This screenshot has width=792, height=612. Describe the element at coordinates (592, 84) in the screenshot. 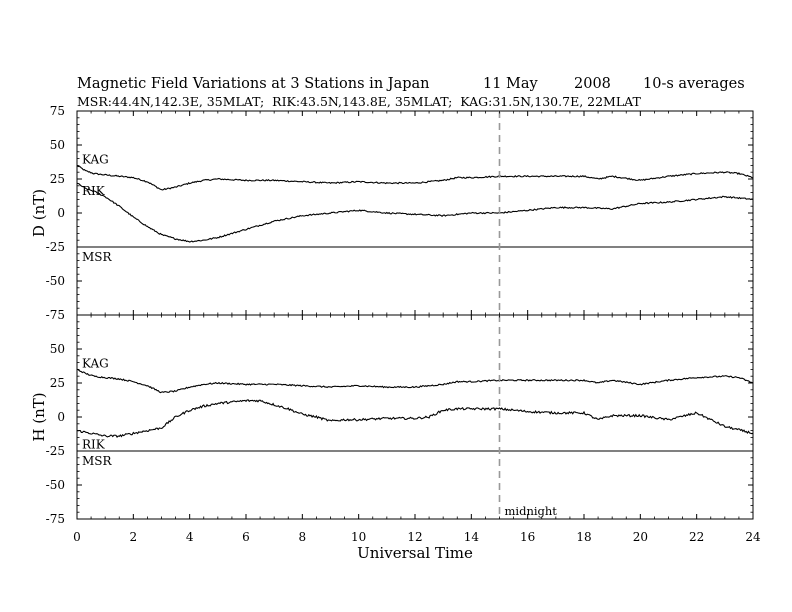

I see `chart-title-year: 2008` at that location.